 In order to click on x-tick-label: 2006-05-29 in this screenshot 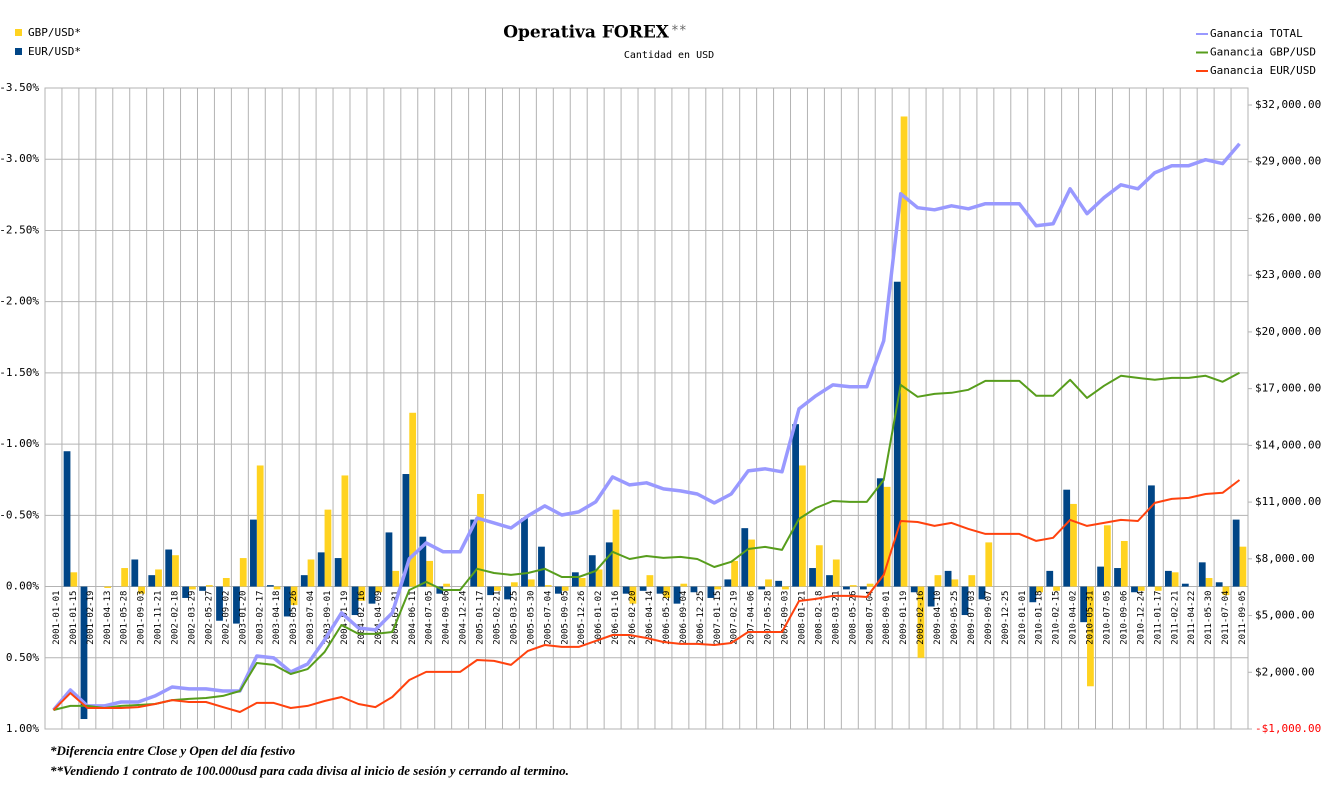, I will do `click(667, 618)`.